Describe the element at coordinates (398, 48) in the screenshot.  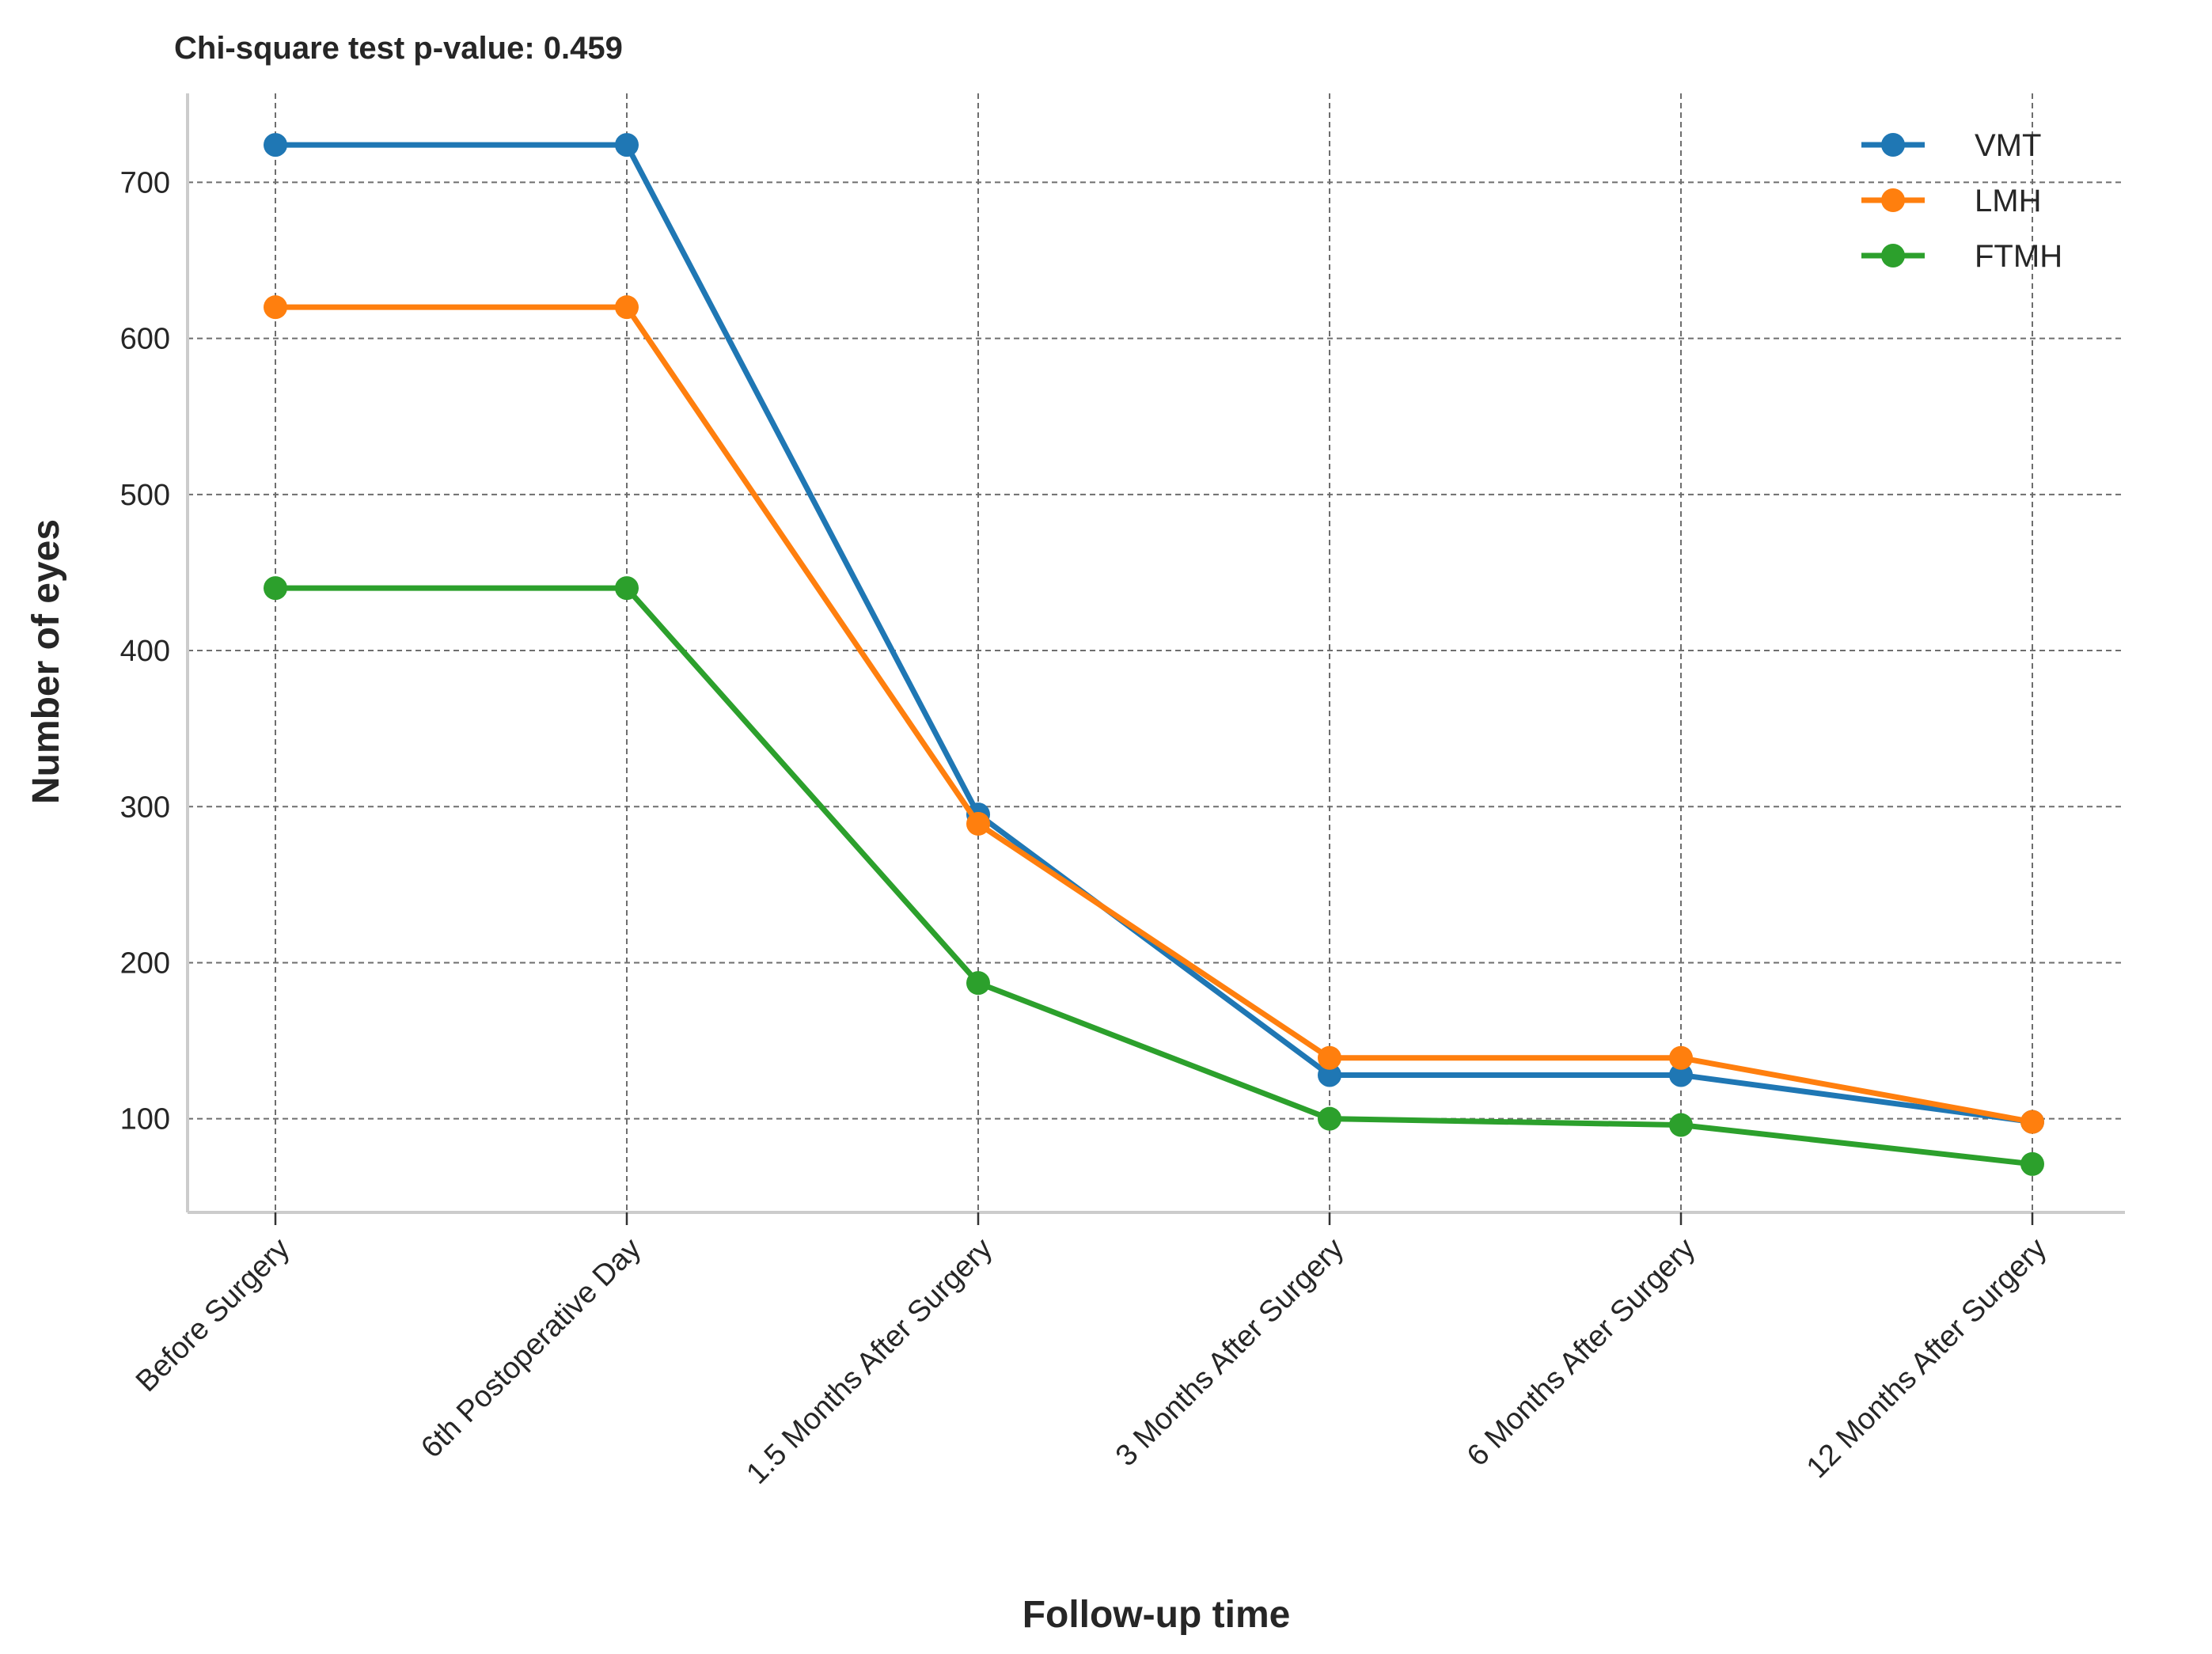
I see `chart-title: Chi-square test p-value: 0.459` at that location.